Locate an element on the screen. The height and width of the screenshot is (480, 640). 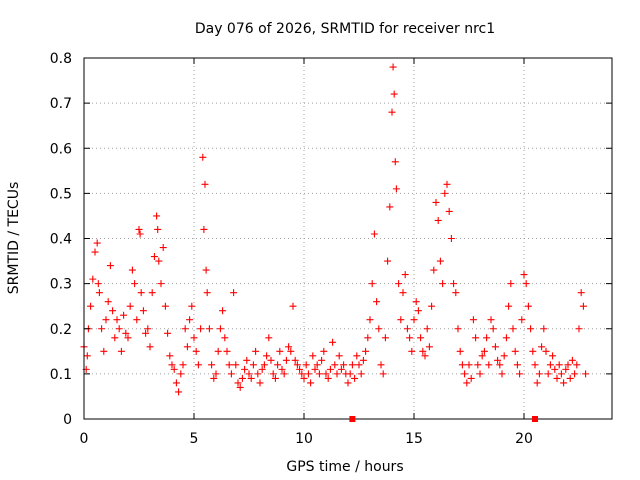
axis-marker is located at coordinates (535, 419).